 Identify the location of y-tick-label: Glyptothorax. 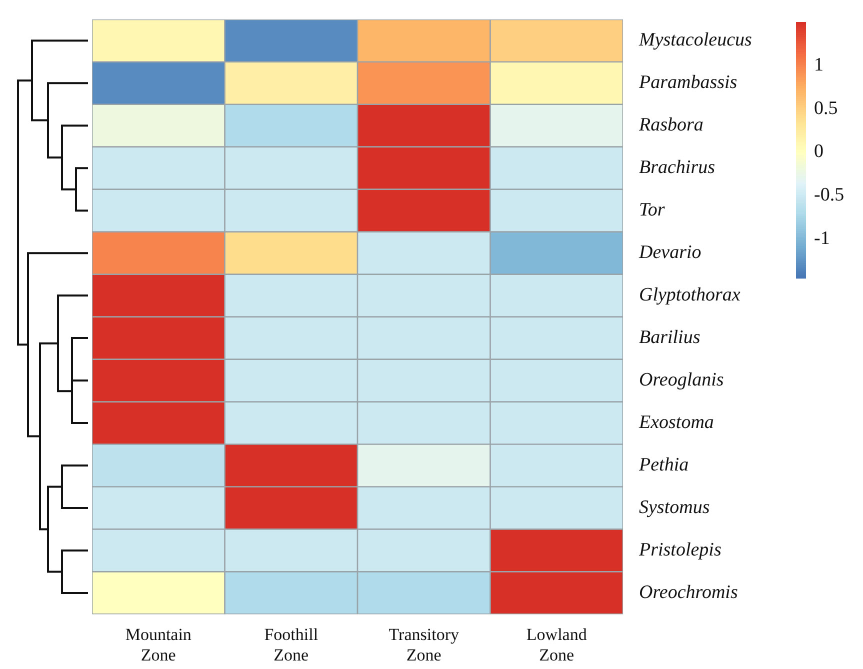
(690, 295).